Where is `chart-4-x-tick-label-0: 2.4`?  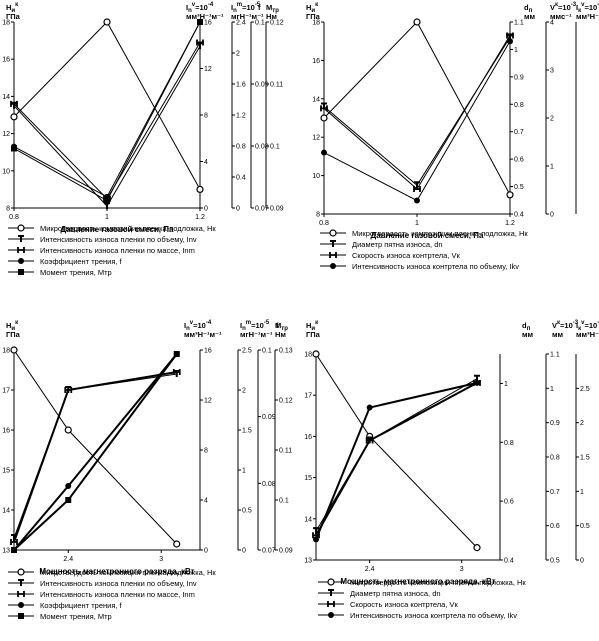 chart-4-x-tick-label-0: 2.4 is located at coordinates (370, 569).